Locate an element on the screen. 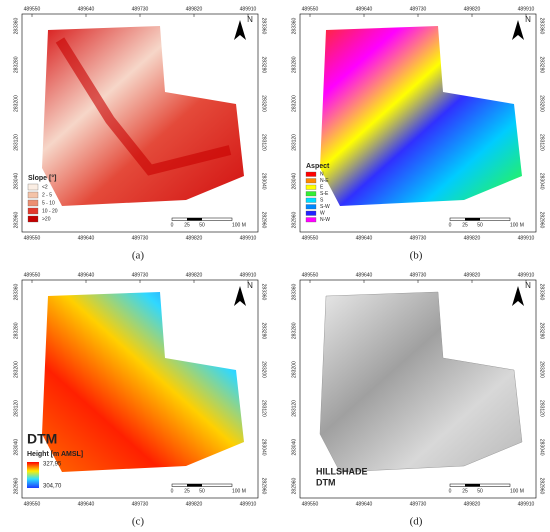 The height and width of the screenshot is (532, 550). legend-title: Aspect is located at coordinates (318, 166).